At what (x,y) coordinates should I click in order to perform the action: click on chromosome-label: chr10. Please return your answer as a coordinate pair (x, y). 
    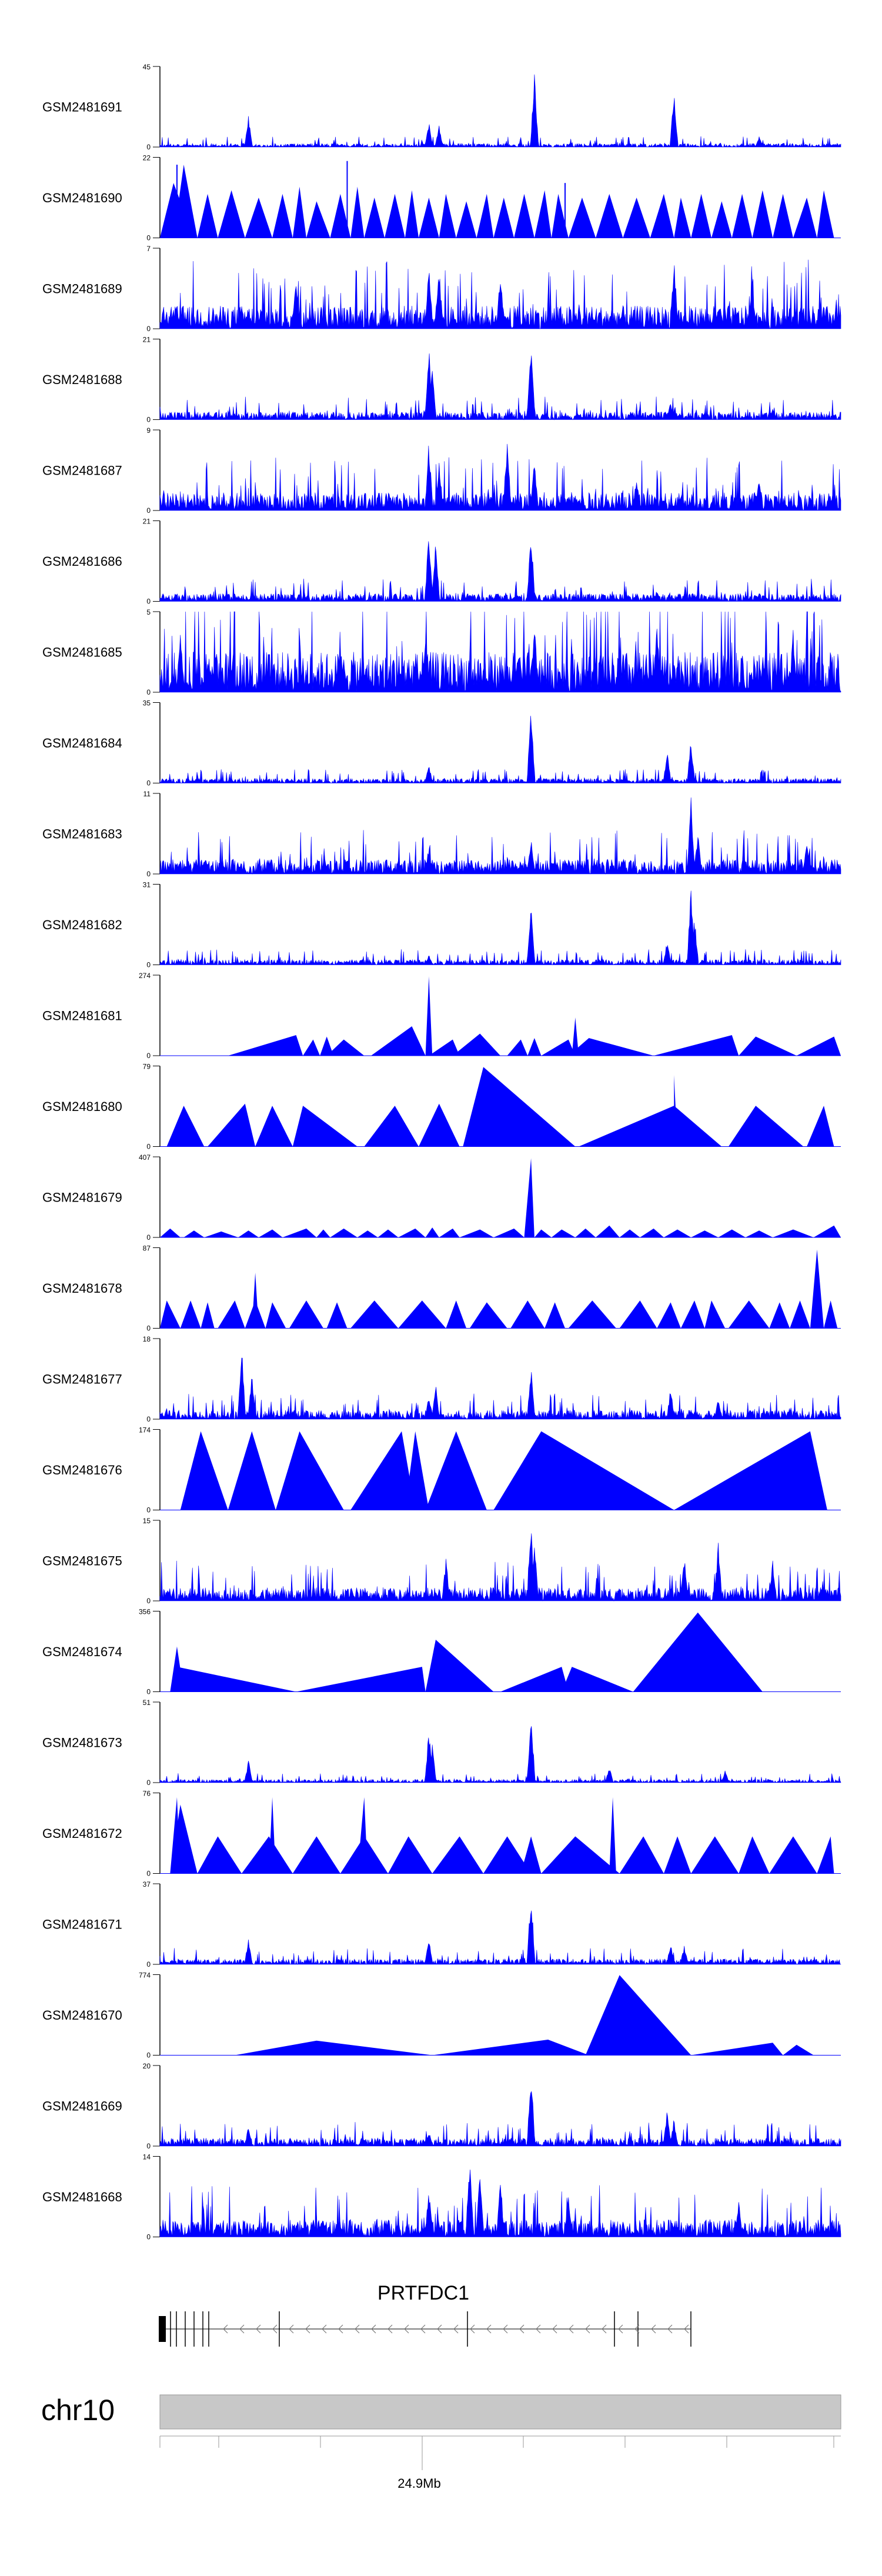
    Looking at the image, I should click on (78, 2410).